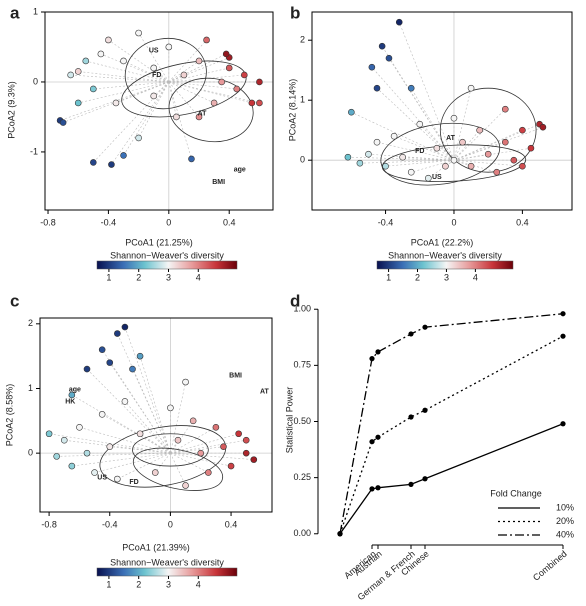 The image size is (586, 606). Describe the element at coordinates (75, 390) in the screenshot. I see `annotation: age` at that location.